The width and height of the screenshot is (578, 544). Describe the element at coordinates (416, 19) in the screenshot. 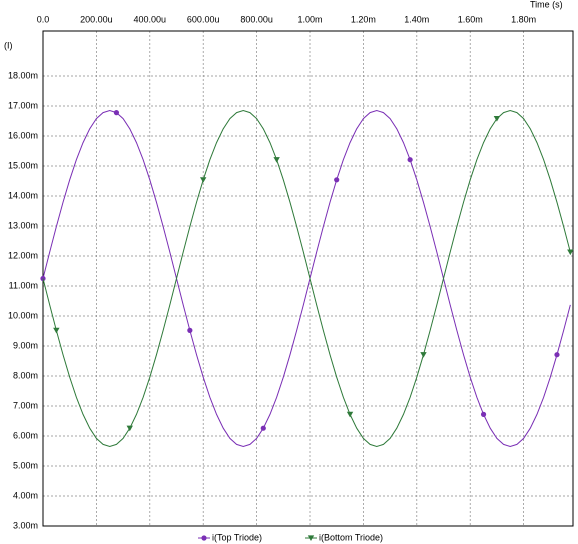

I see `x-tick-label: 1.40m` at that location.